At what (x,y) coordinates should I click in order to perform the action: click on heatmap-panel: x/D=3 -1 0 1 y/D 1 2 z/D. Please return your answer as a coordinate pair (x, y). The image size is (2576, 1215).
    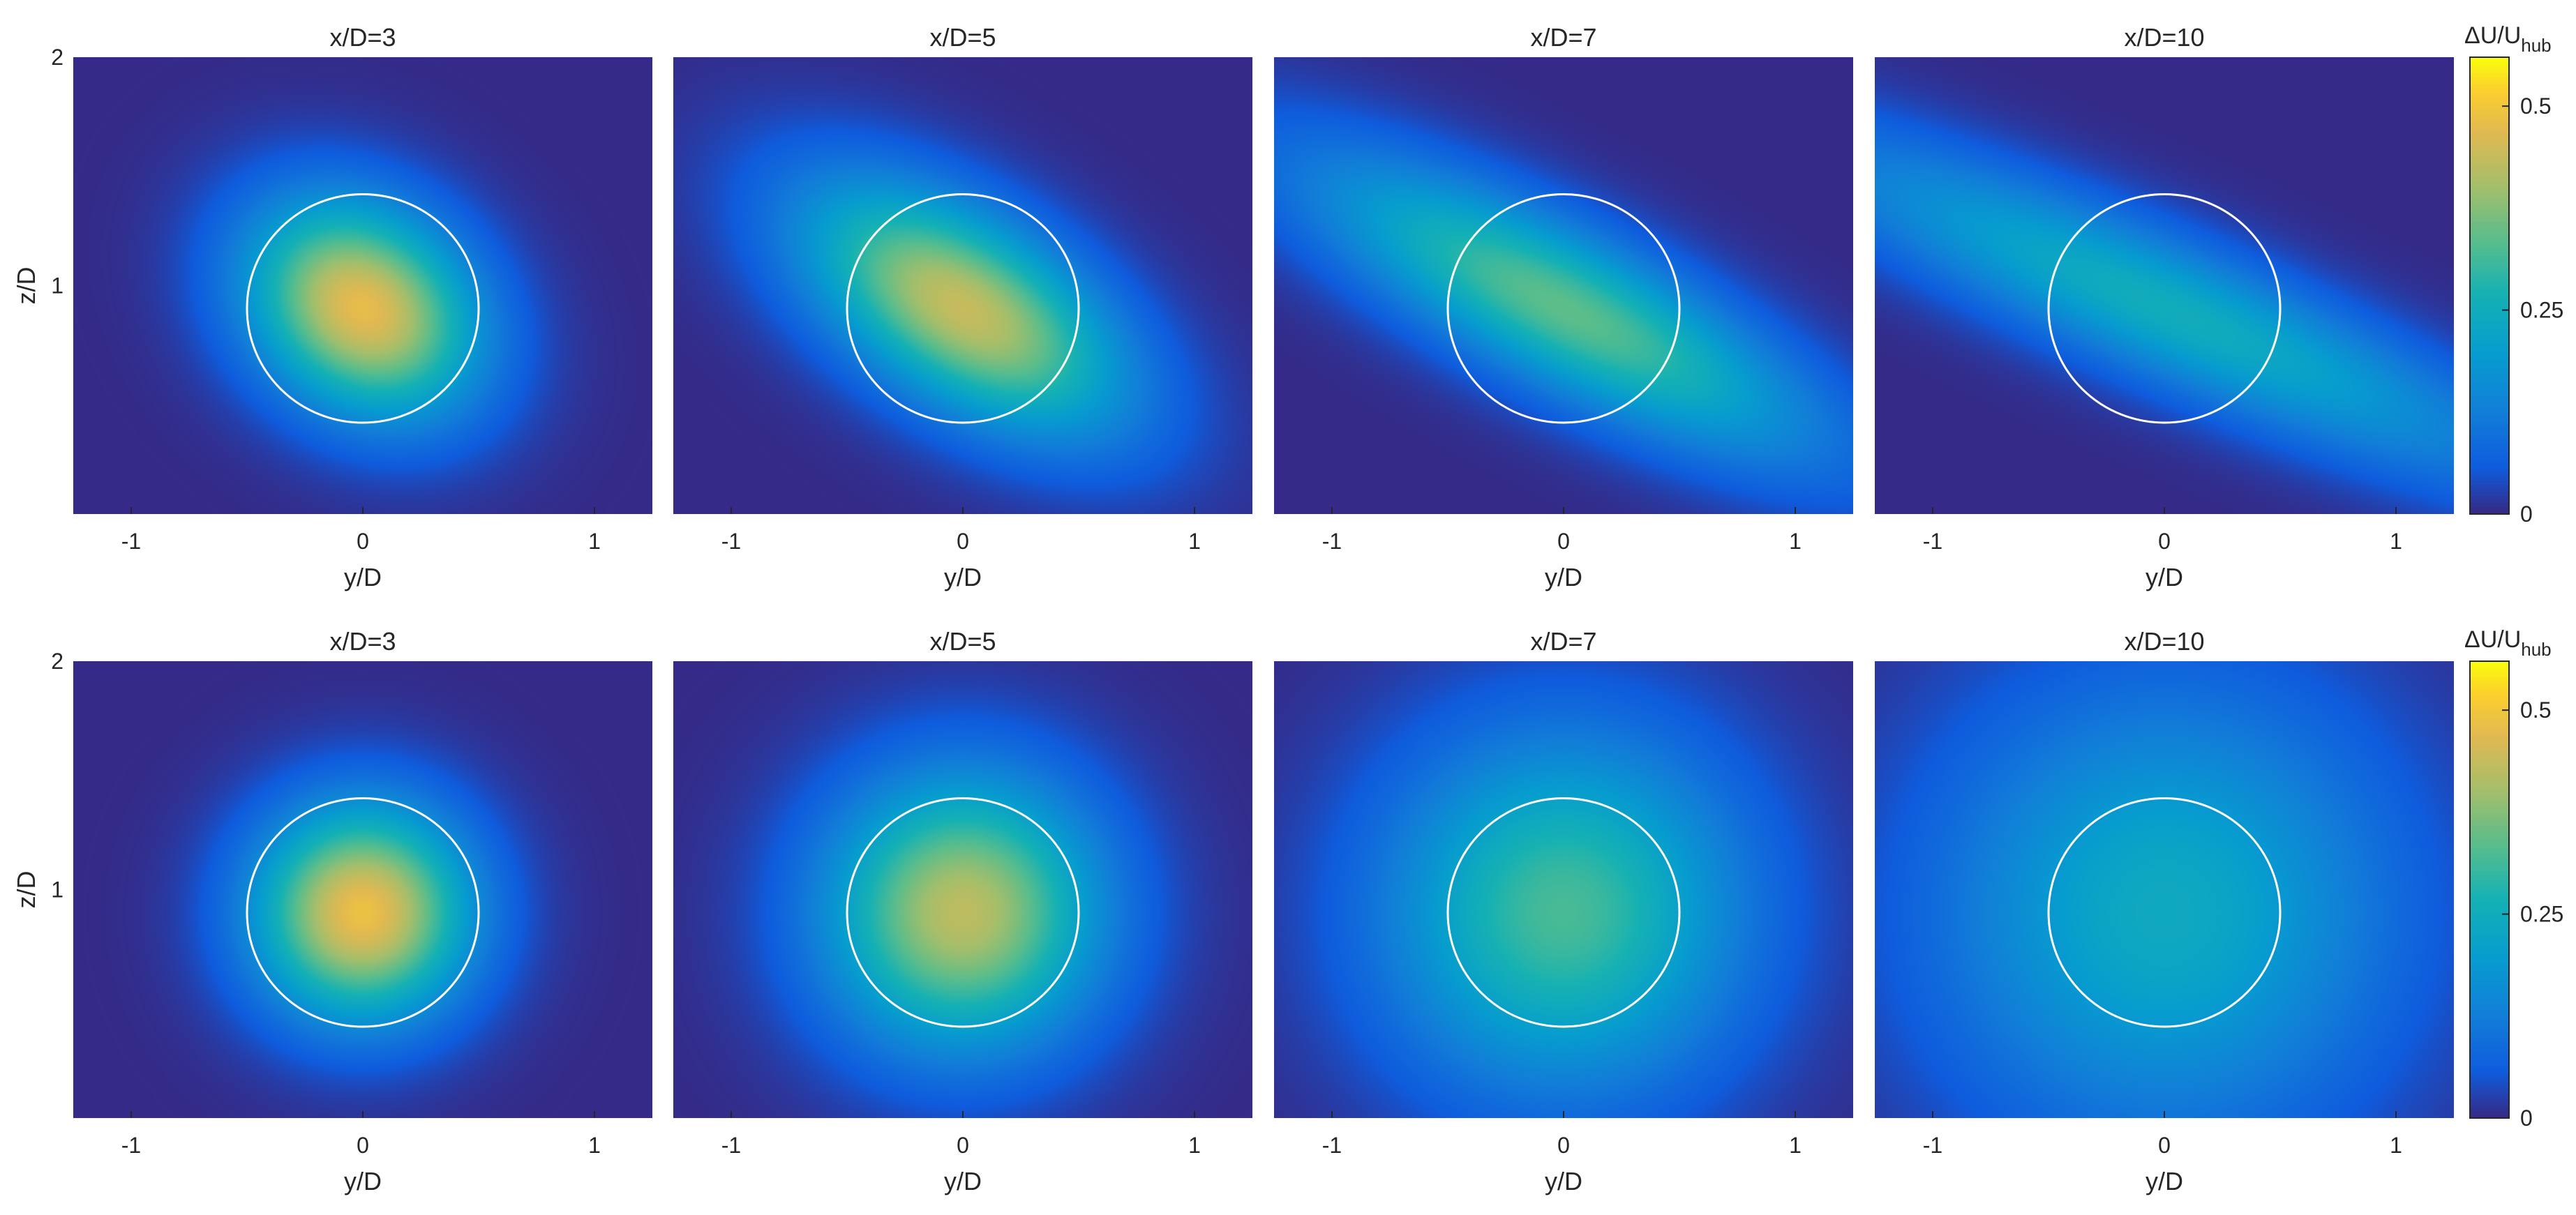
    Looking at the image, I should click on (332, 911).